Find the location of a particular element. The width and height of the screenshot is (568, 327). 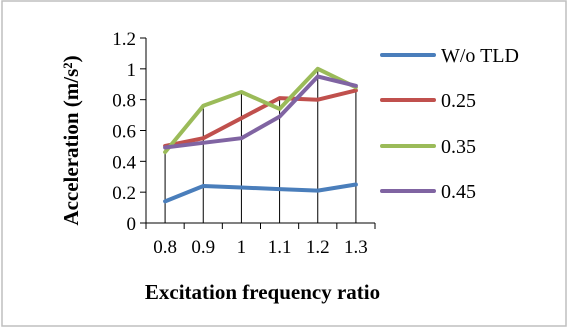

x-tick-label: 1 is located at coordinates (242, 247).